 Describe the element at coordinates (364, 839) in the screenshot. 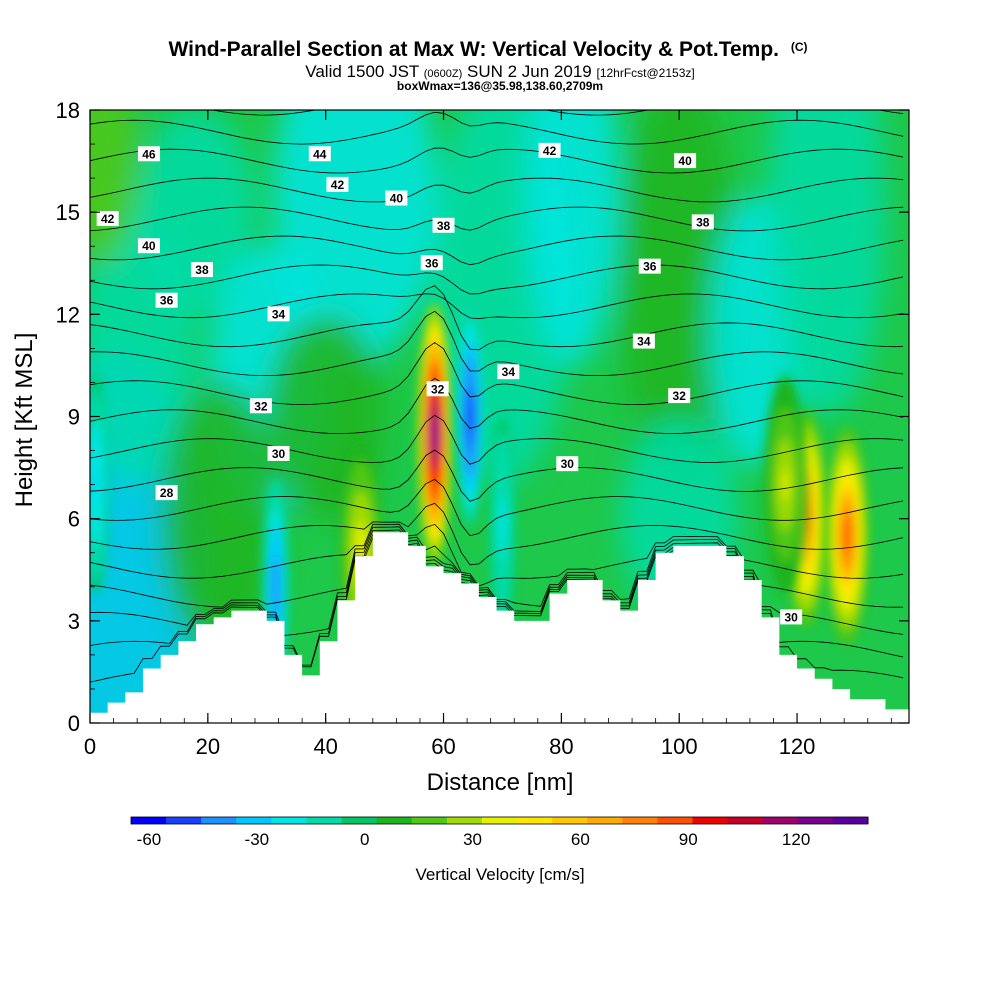

I see `colorbar-tick-label: 0` at that location.